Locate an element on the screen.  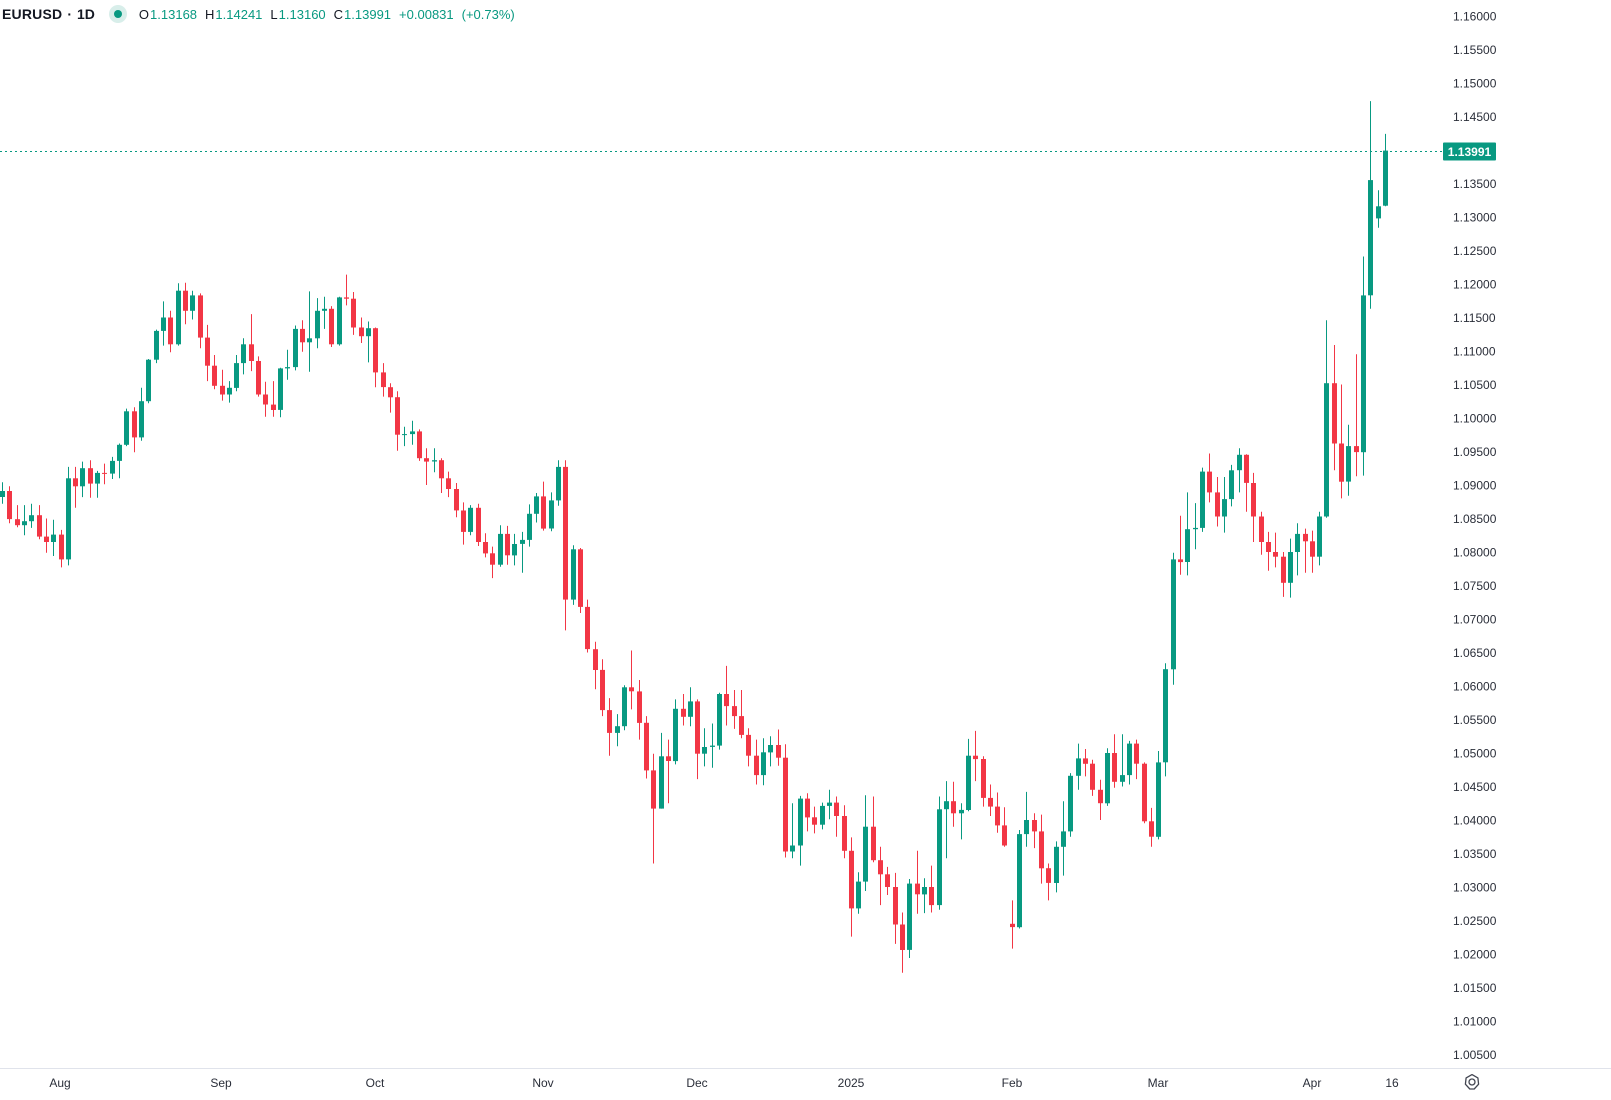
time-axis-label: Sep is located at coordinates (221, 1083).